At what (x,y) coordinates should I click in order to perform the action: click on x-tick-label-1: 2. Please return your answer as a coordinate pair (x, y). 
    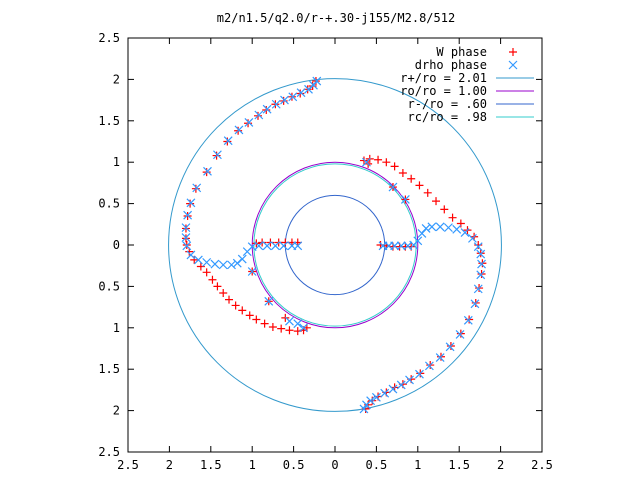
    Looking at the image, I should click on (169, 465).